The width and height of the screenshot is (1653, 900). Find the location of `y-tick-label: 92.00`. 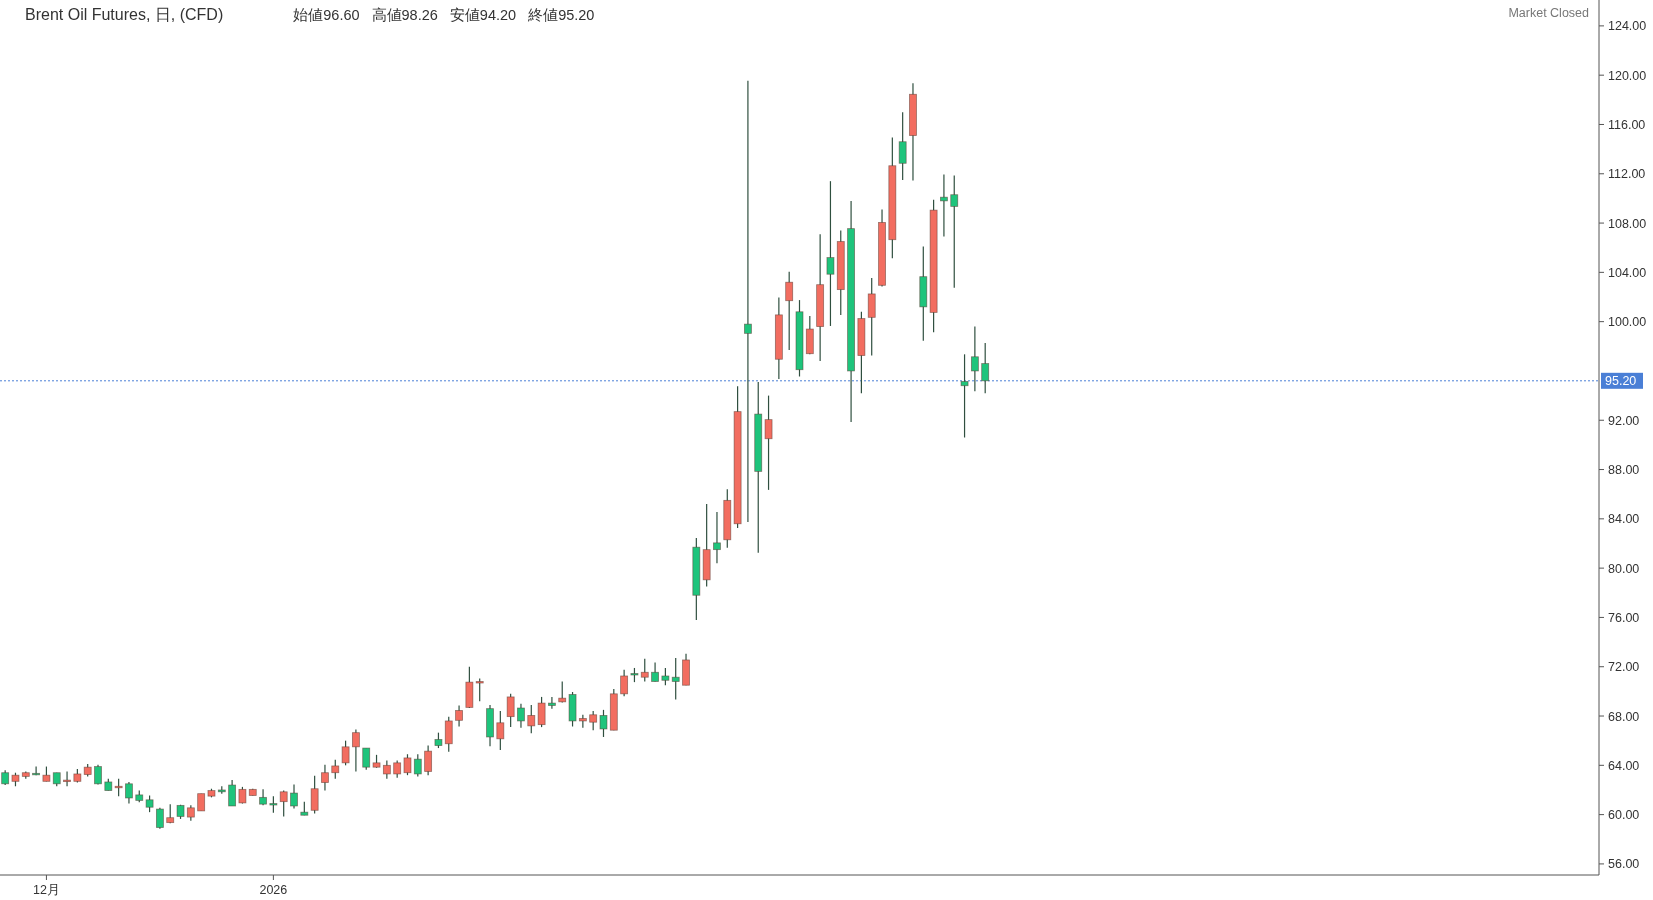

y-tick-label: 92.00 is located at coordinates (1624, 420).